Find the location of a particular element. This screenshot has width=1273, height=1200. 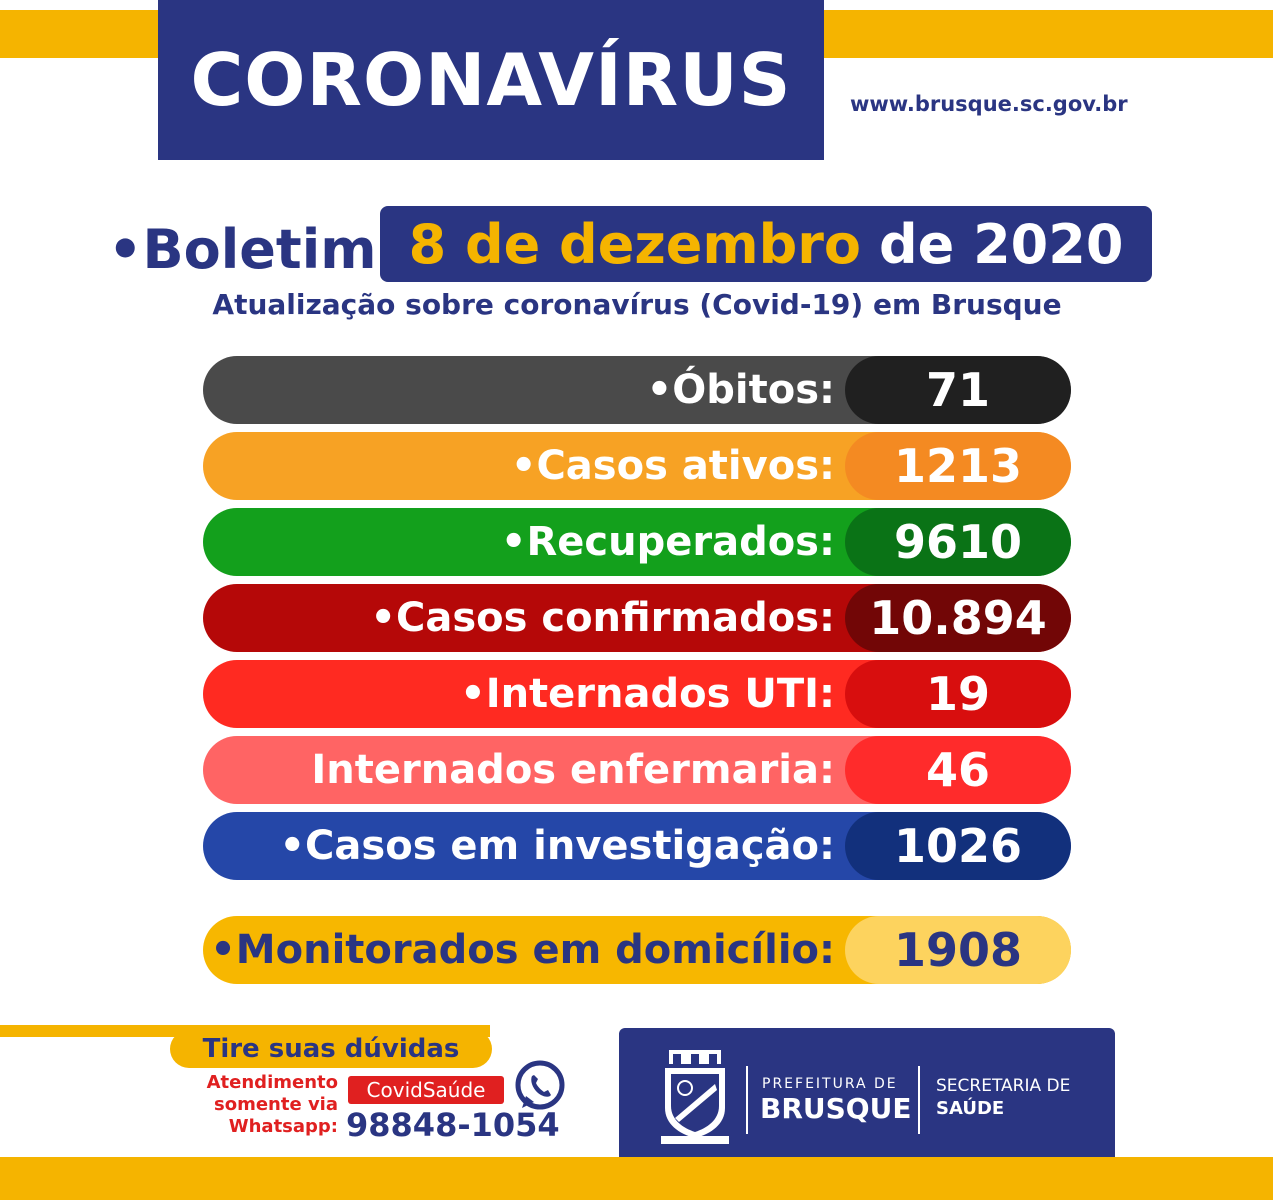

service-note-line: somente via is located at coordinates (276, 1104).